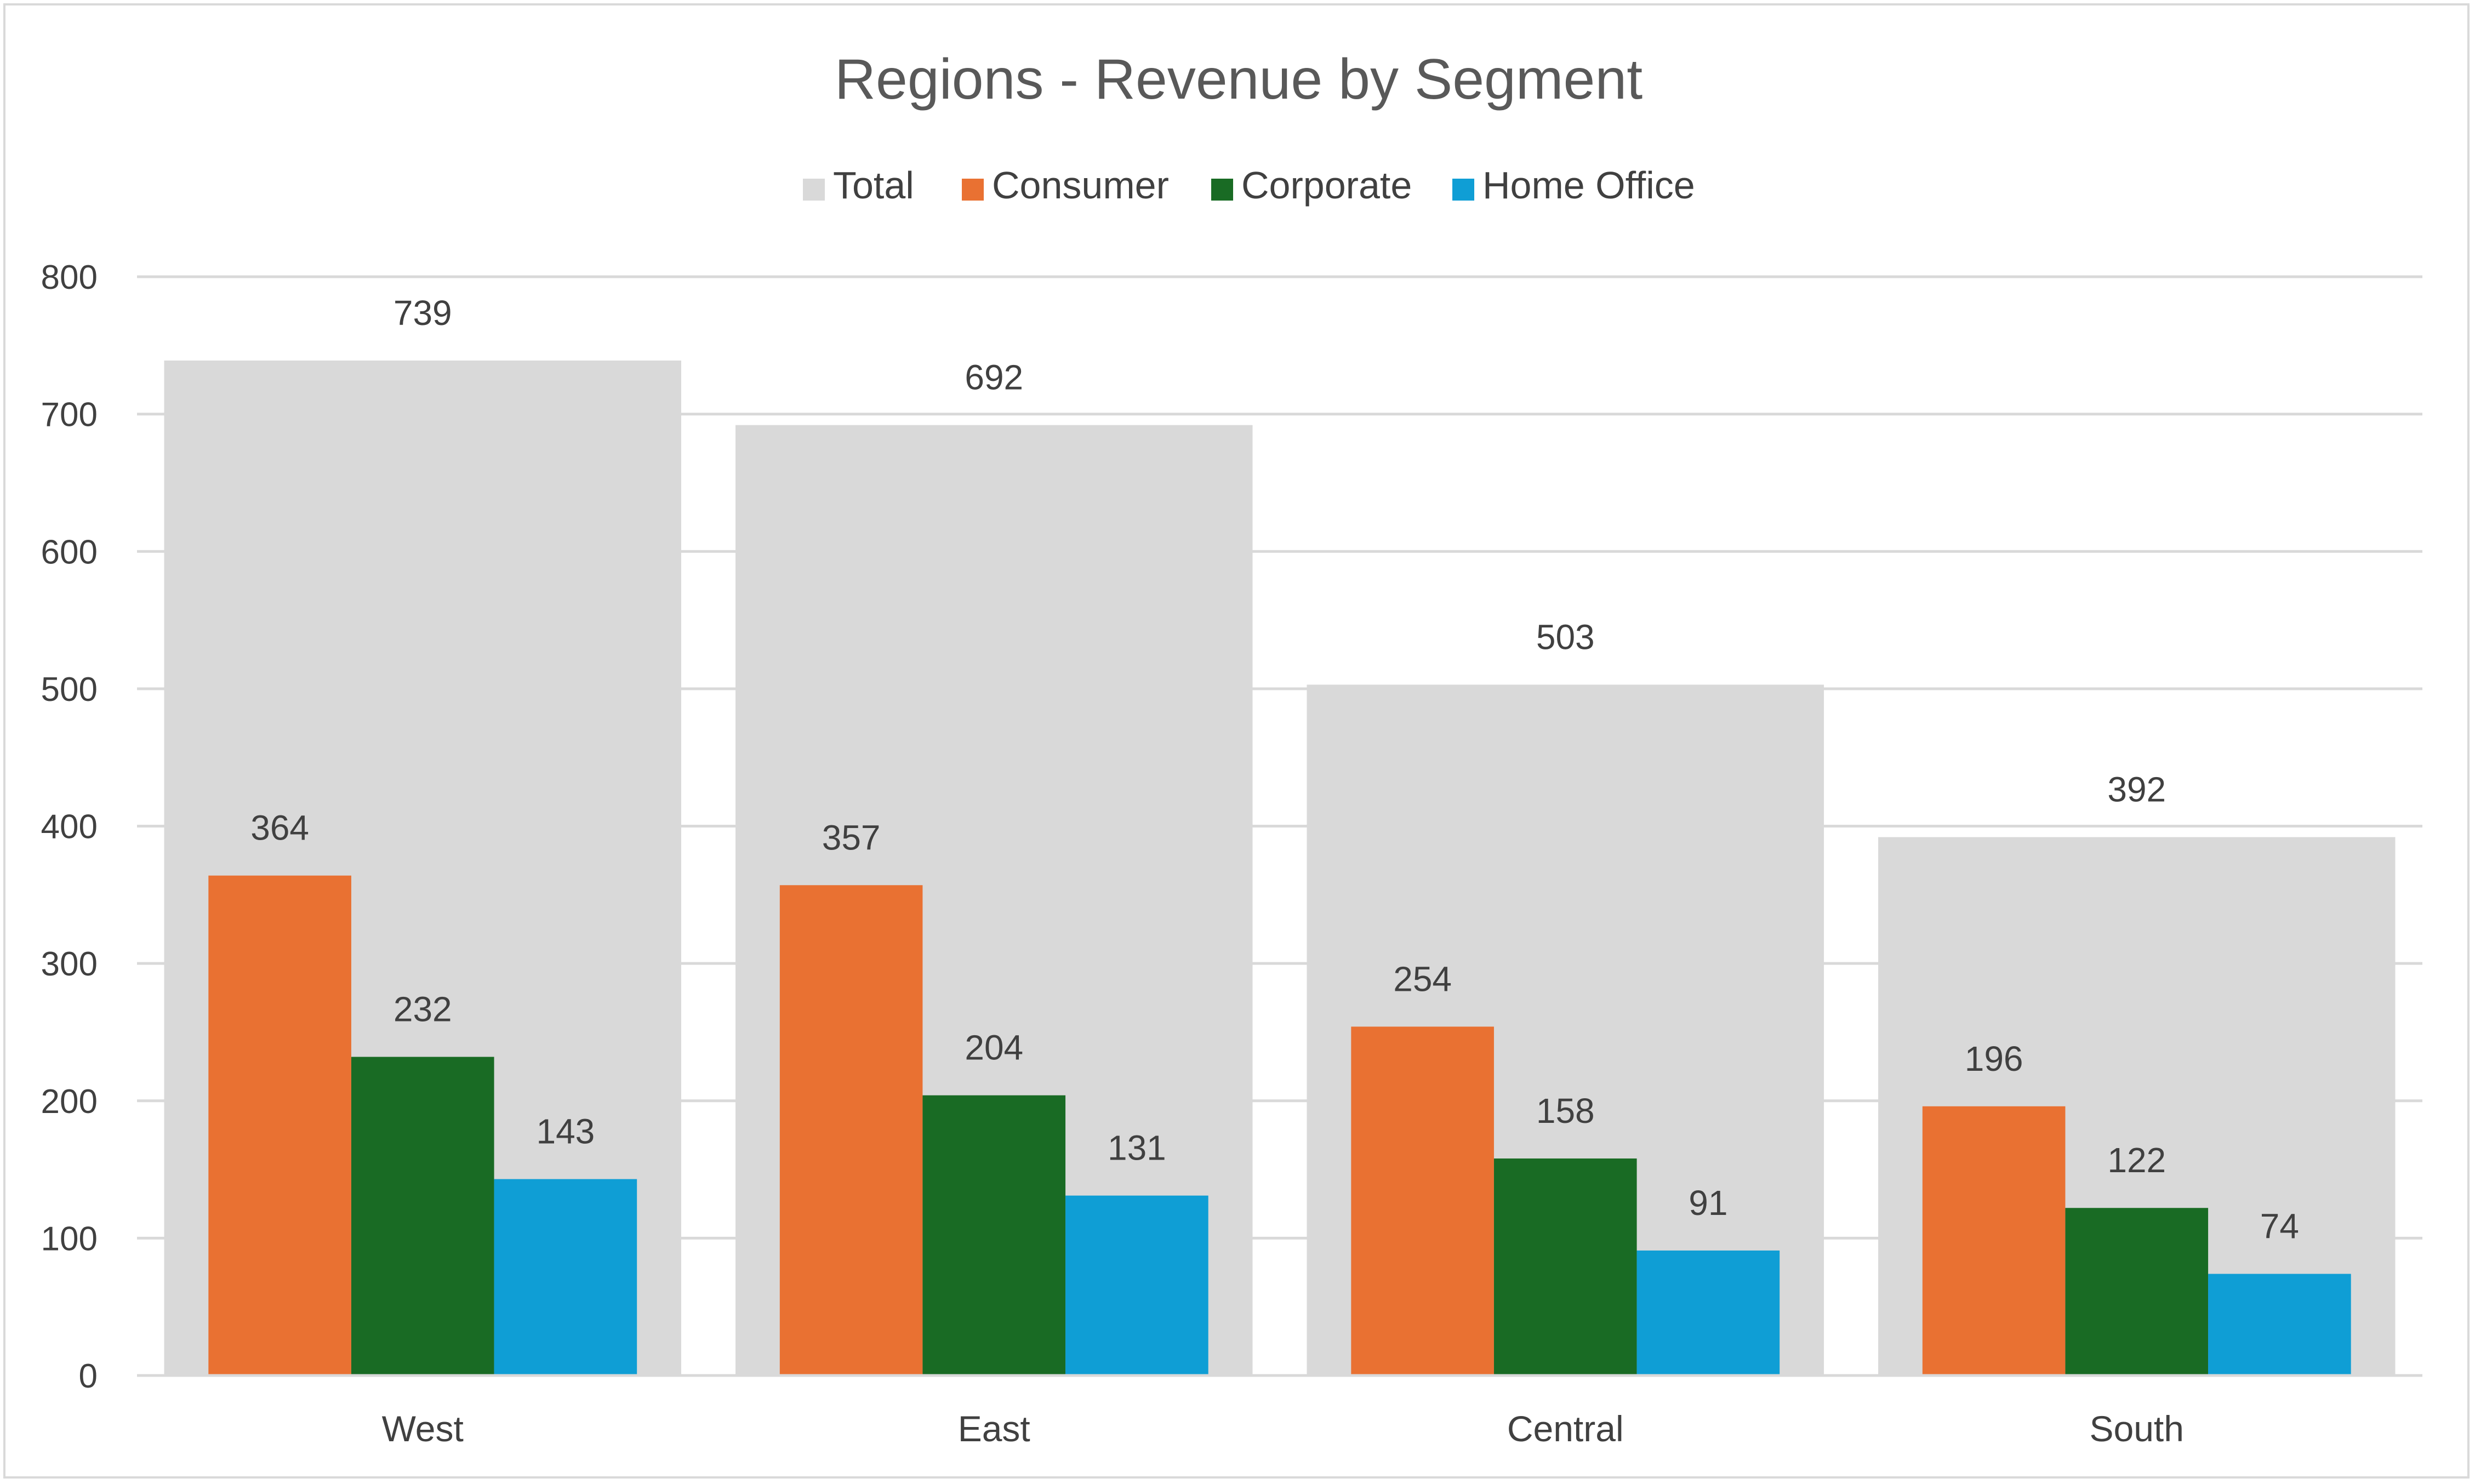  What do you see at coordinates (1708, 1203) in the screenshot?
I see `data-label-home-office-central: 91` at bounding box center [1708, 1203].